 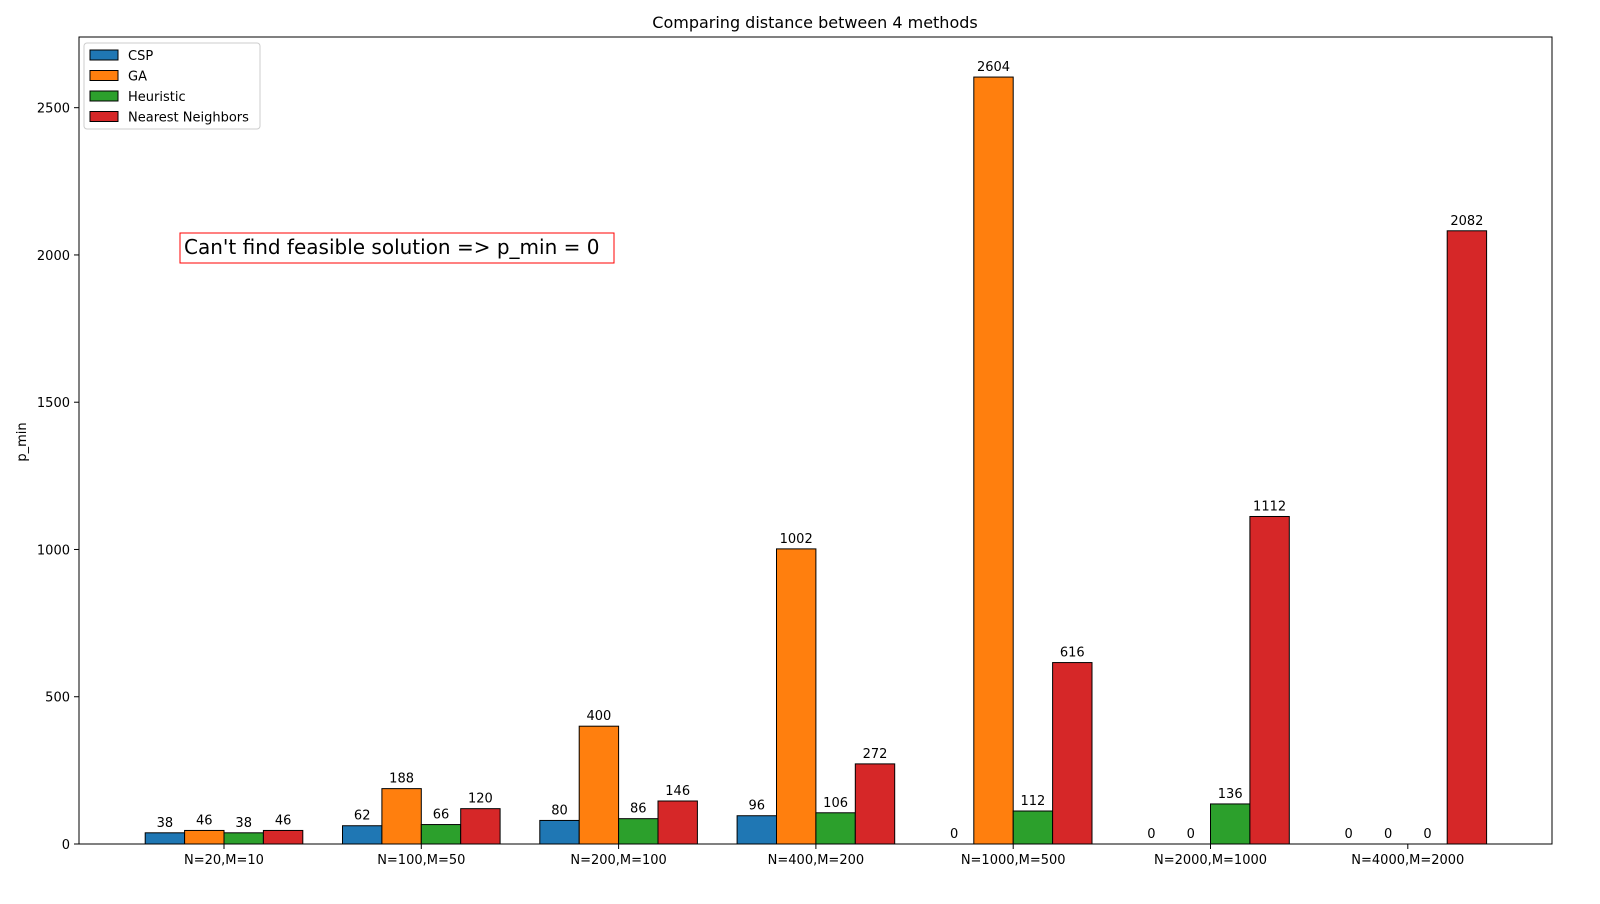 I want to click on data-label: 120, so click(x=480, y=799).